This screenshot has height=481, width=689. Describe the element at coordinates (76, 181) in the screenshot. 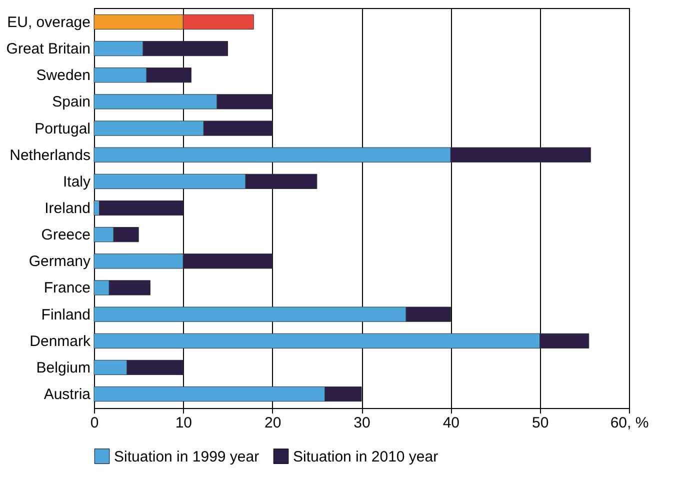

I see `y-tick-label: Italy` at that location.